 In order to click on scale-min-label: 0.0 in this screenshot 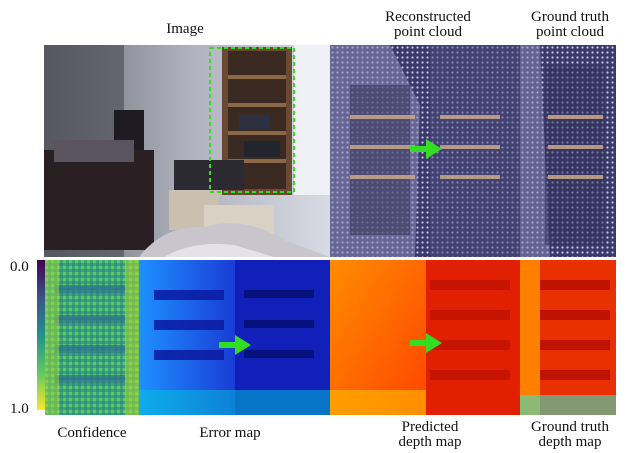, I will do `click(24, 267)`.